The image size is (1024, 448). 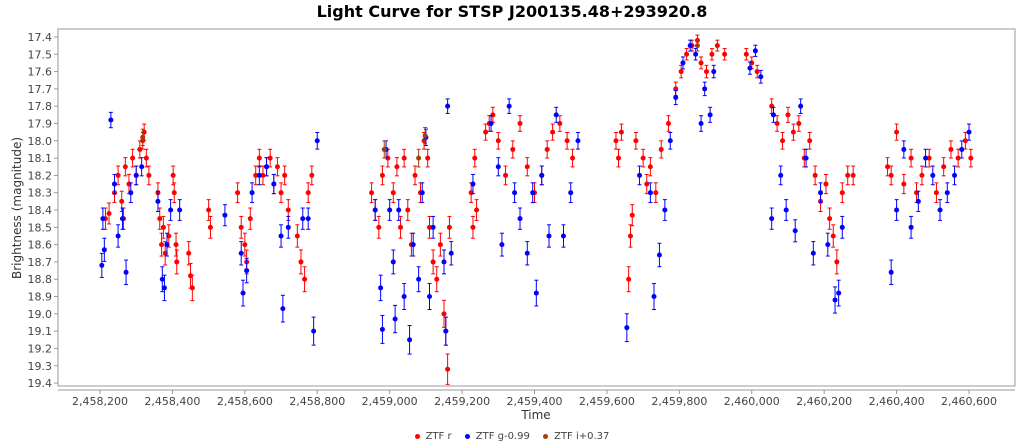 What do you see at coordinates (40, 37) in the screenshot?
I see `y-tick-label: 17.4` at bounding box center [40, 37].